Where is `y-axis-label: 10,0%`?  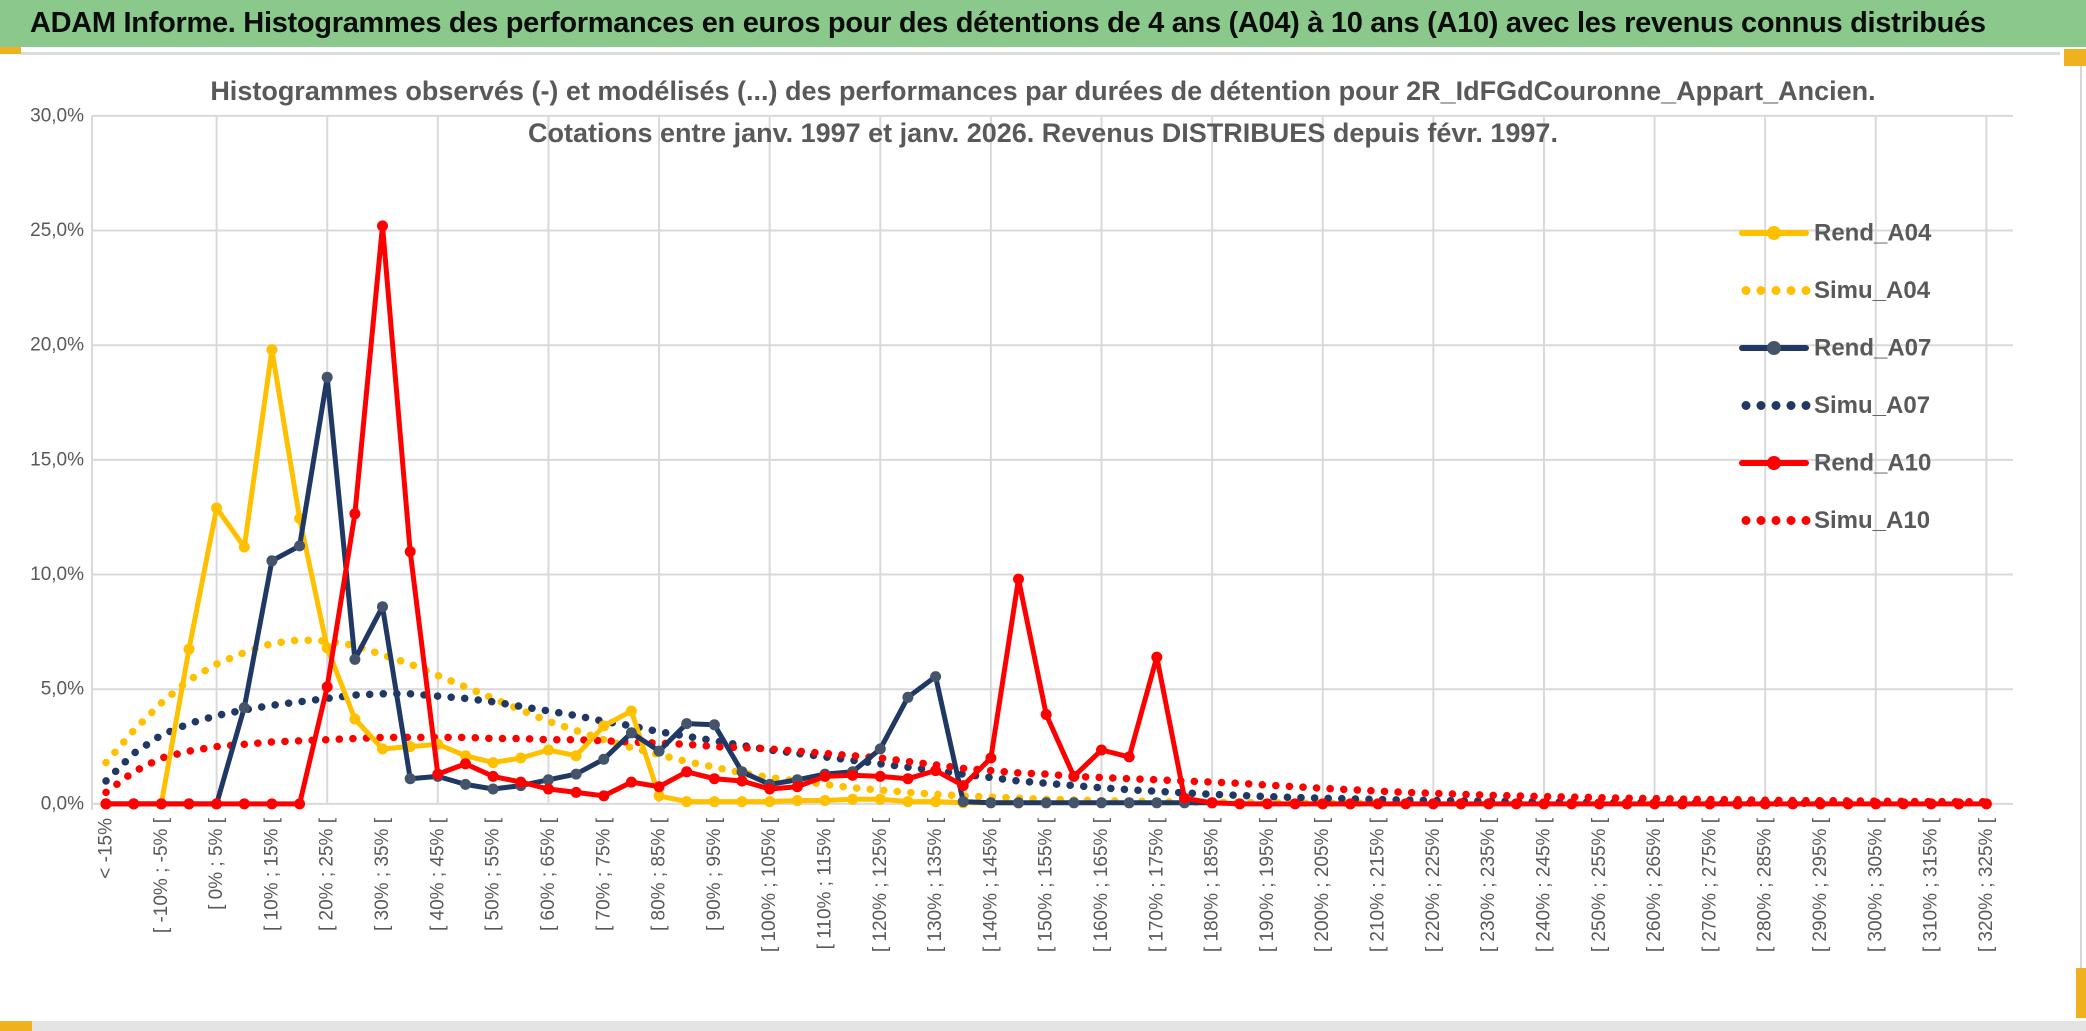
y-axis-label: 10,0% is located at coordinates (57, 574).